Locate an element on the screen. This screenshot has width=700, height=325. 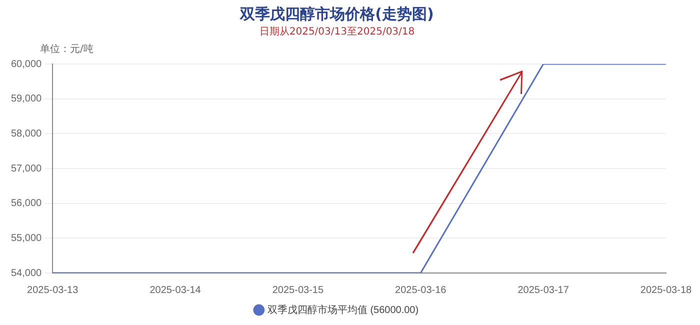
y-tick-label: 59,000 is located at coordinates (26, 99).